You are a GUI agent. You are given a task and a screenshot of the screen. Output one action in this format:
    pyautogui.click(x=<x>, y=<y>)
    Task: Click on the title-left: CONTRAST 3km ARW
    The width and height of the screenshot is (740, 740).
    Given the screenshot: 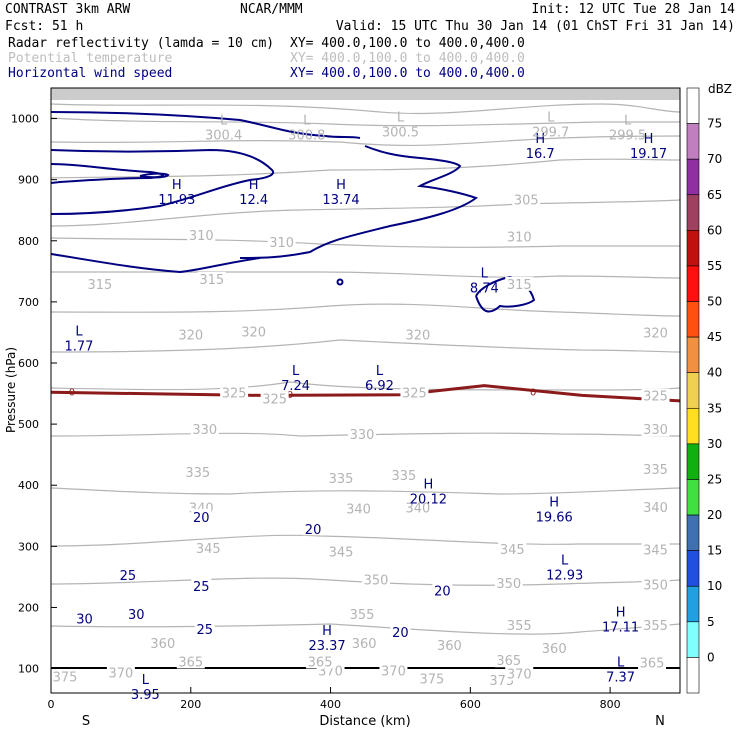 What is the action you would take?
    pyautogui.click(x=67, y=9)
    